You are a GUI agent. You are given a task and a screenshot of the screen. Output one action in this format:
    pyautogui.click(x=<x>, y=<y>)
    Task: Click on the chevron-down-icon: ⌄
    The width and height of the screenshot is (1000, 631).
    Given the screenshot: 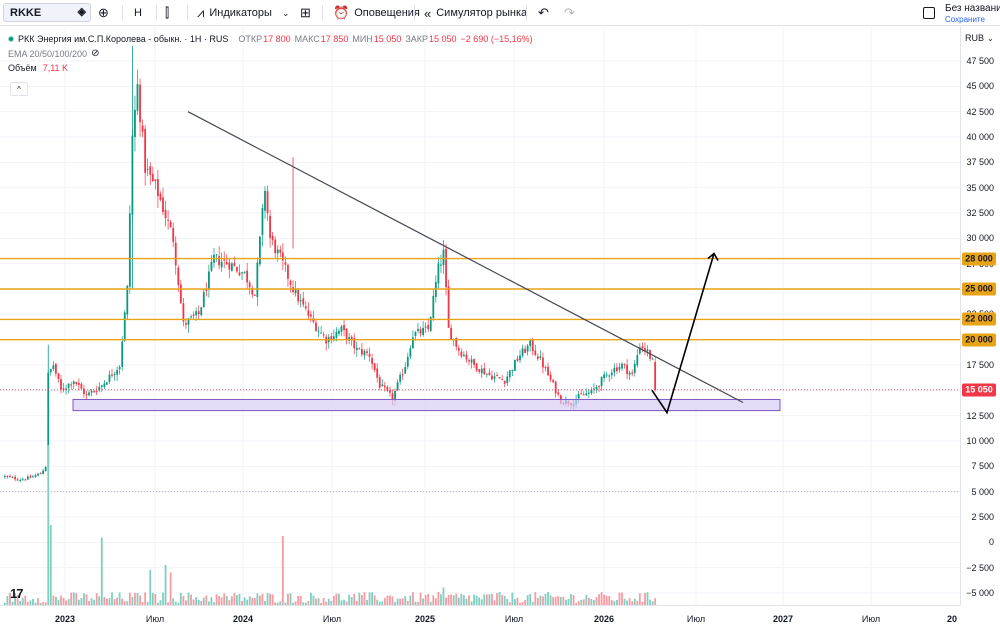 What is the action you would take?
    pyautogui.click(x=286, y=12)
    